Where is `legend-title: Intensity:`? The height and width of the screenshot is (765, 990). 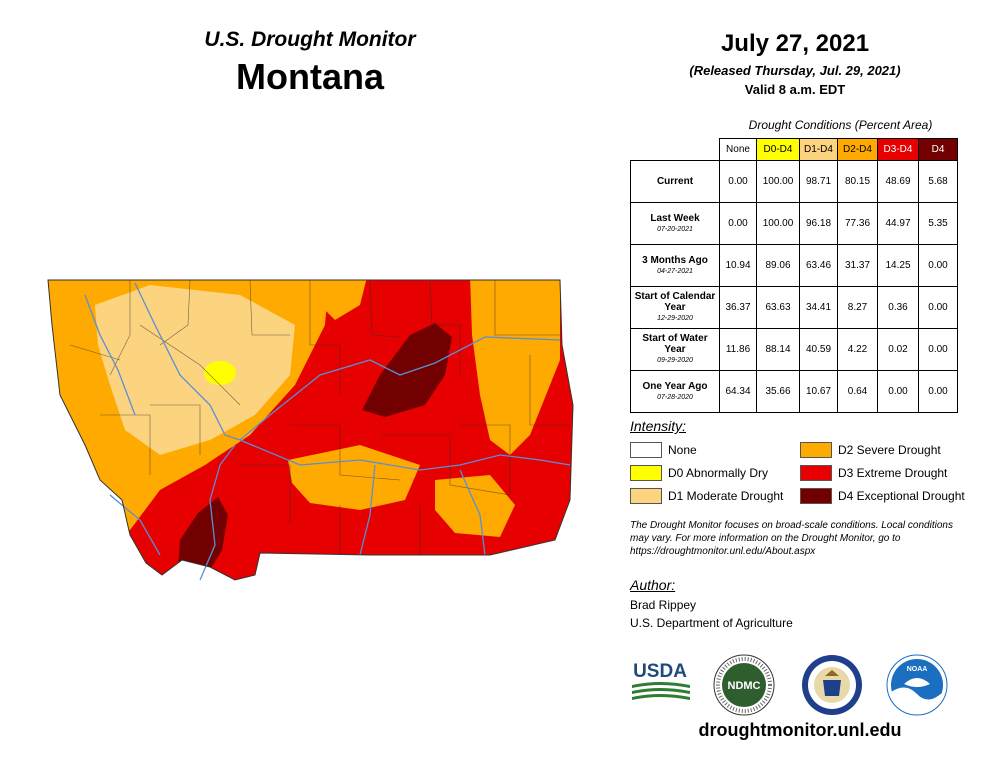
legend-title: Intensity: is located at coordinates (658, 426).